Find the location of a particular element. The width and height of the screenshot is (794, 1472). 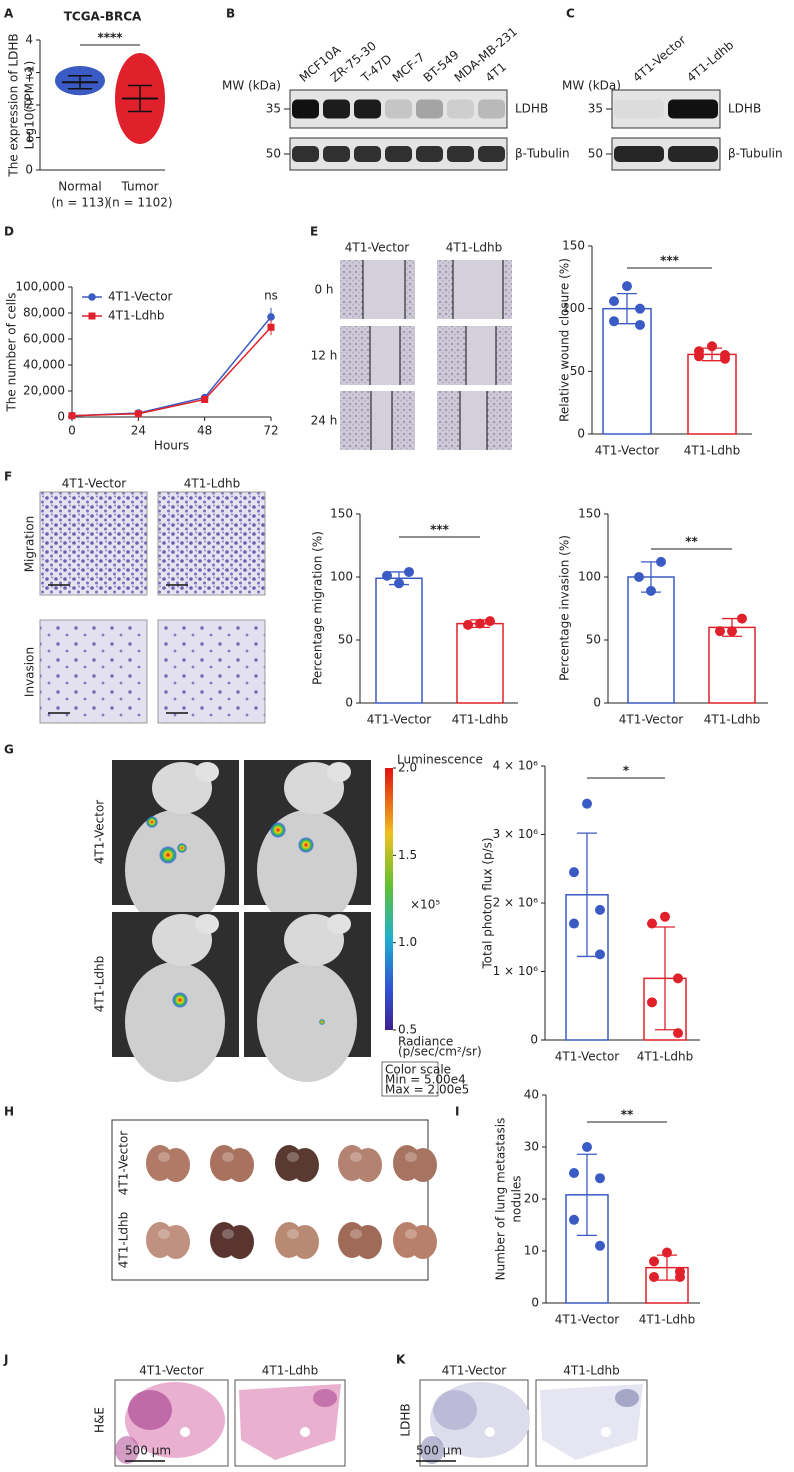

y-tick-label: 1 is located at coordinates (29, 137).